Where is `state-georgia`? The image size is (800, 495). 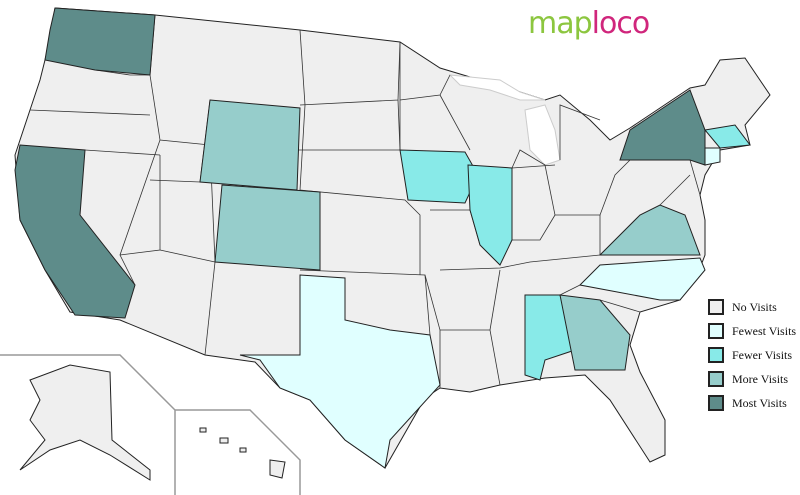
state-georgia is located at coordinates (595, 332).